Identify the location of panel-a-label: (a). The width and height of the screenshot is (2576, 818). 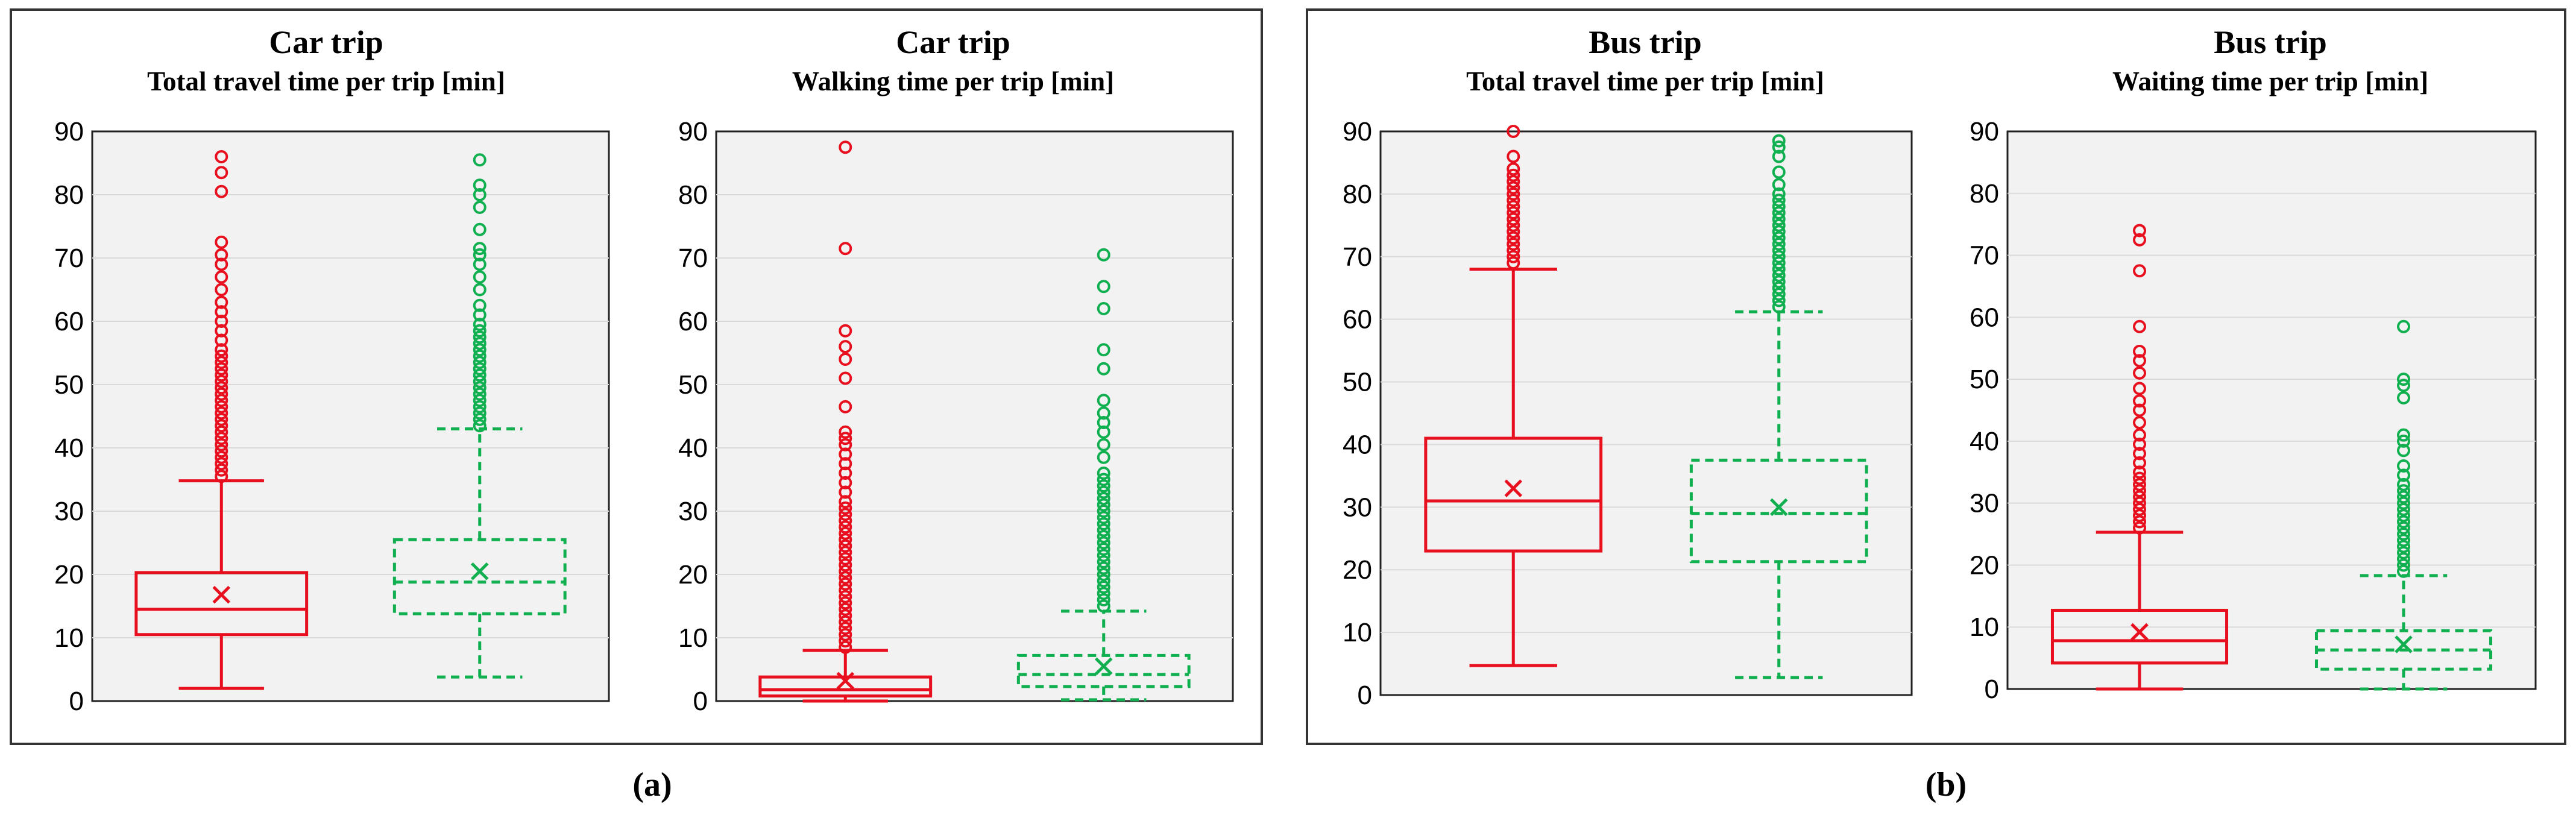
(652, 785).